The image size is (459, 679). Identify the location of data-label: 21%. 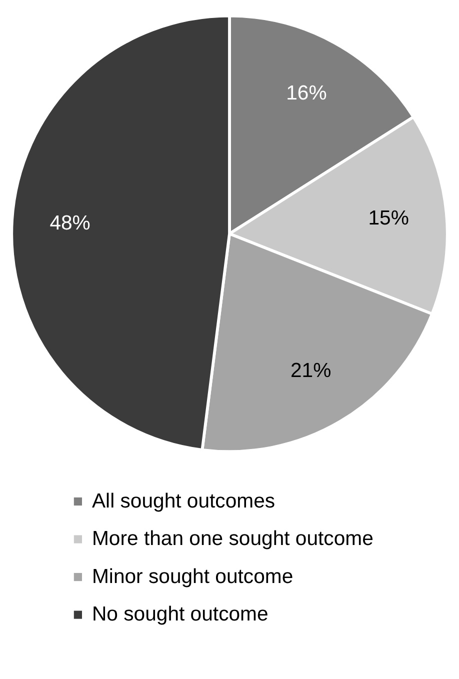
(311, 371).